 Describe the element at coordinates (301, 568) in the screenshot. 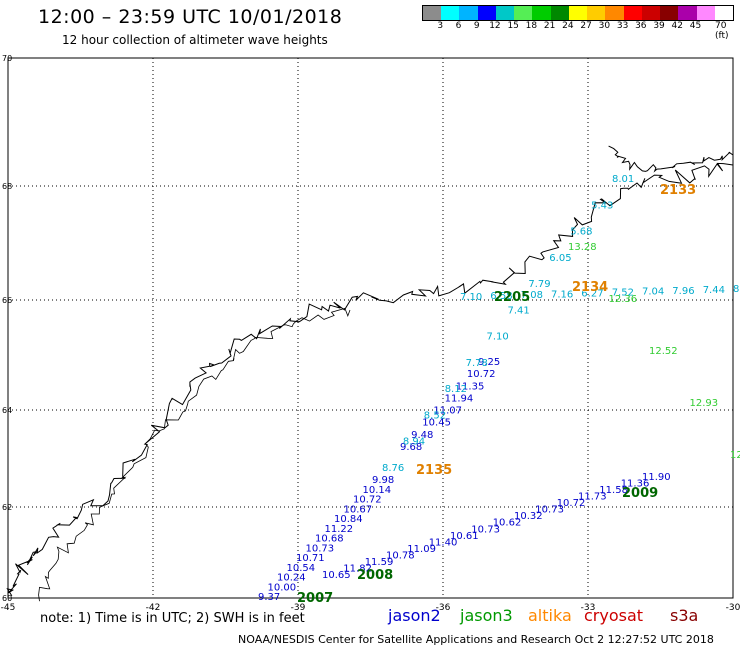

I see `swh-label-jason2-asc: 10.54` at that location.